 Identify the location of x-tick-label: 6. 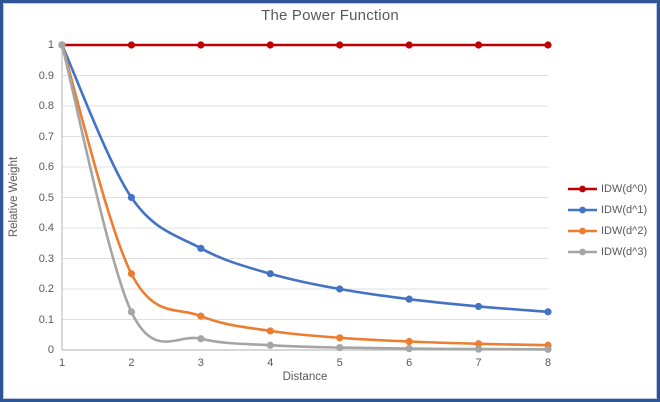
(409, 363).